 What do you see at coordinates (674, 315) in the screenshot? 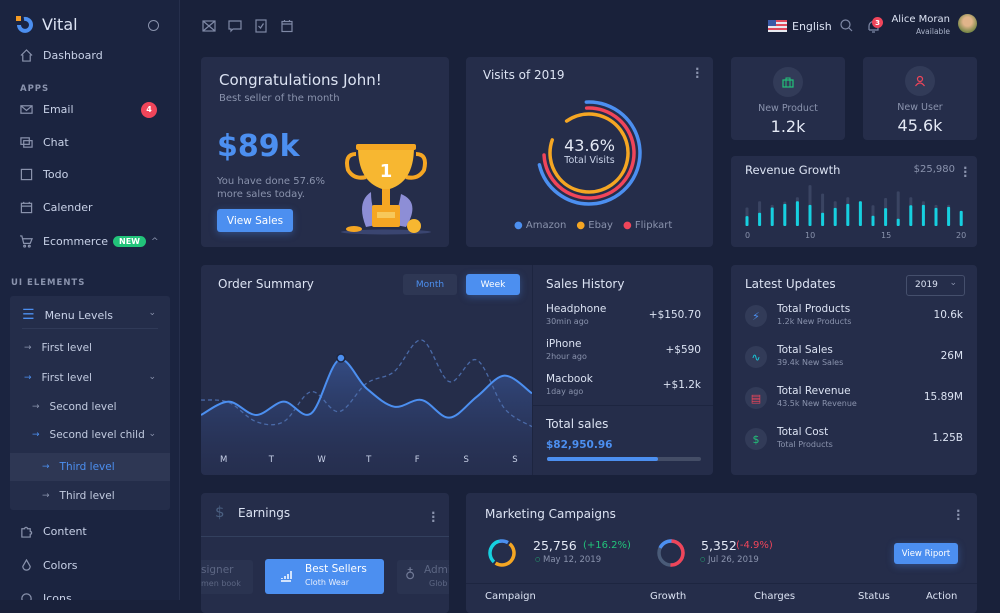
I see `sale-item-amount: +$150.70` at bounding box center [674, 315].